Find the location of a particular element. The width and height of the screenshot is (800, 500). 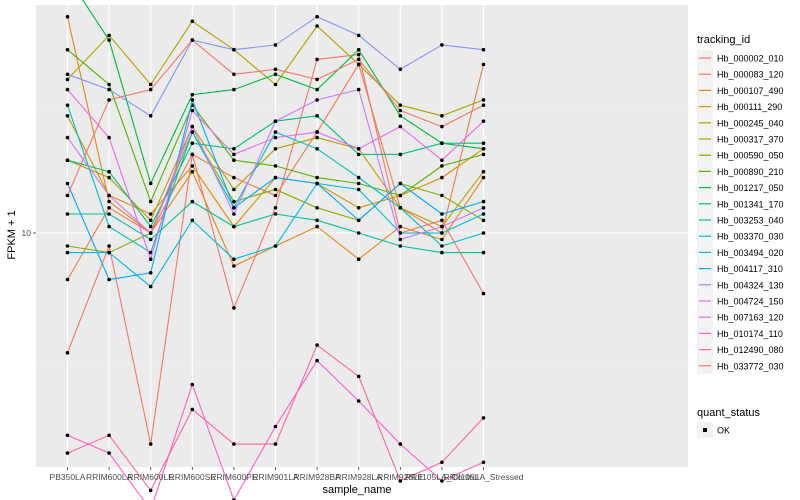

legend-label: Hb_007163_120 is located at coordinates (750, 318).